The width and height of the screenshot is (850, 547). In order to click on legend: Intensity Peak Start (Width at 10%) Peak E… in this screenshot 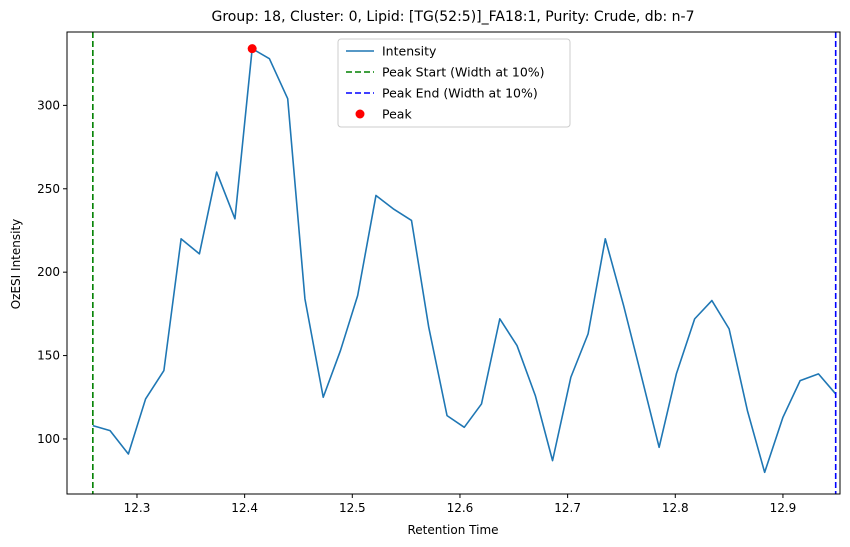, I will do `click(454, 83)`.